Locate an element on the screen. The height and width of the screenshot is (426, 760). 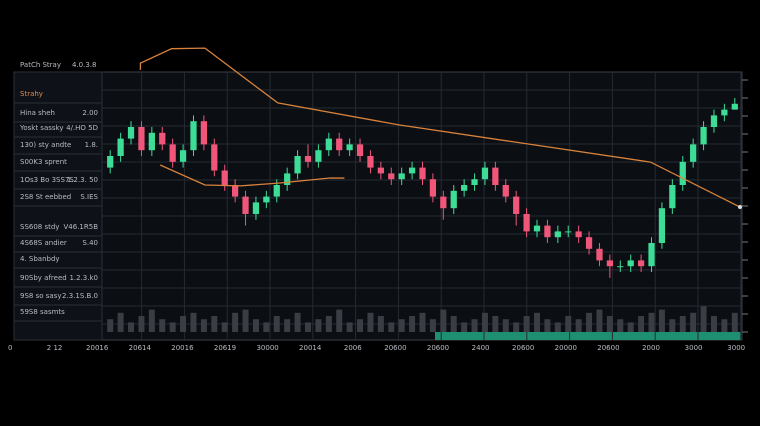
x-axis-label: 20000 is located at coordinates (566, 348).